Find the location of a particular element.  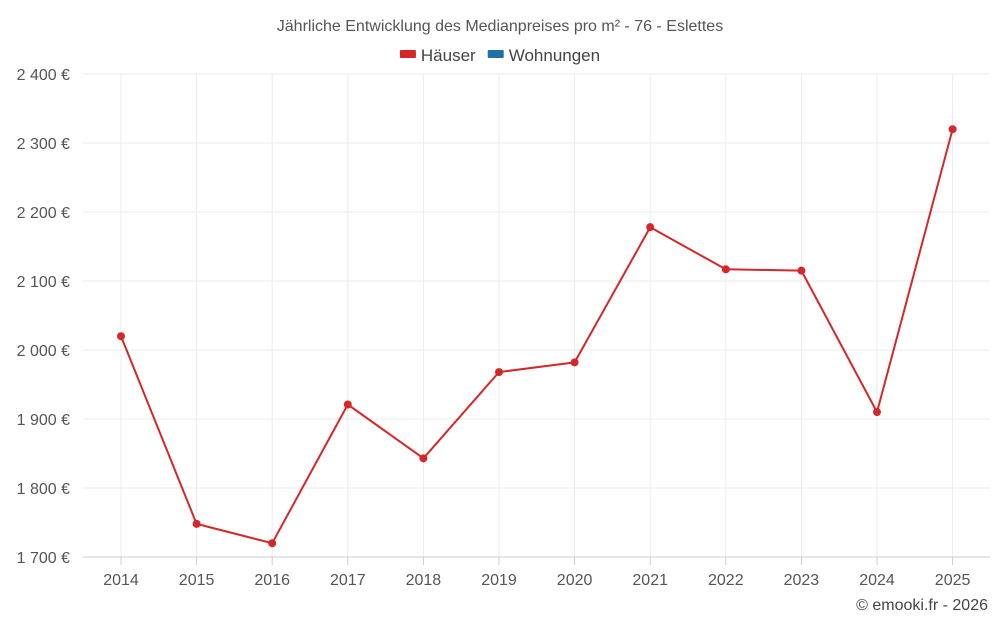

x-tick-label: 2023 is located at coordinates (802, 580).